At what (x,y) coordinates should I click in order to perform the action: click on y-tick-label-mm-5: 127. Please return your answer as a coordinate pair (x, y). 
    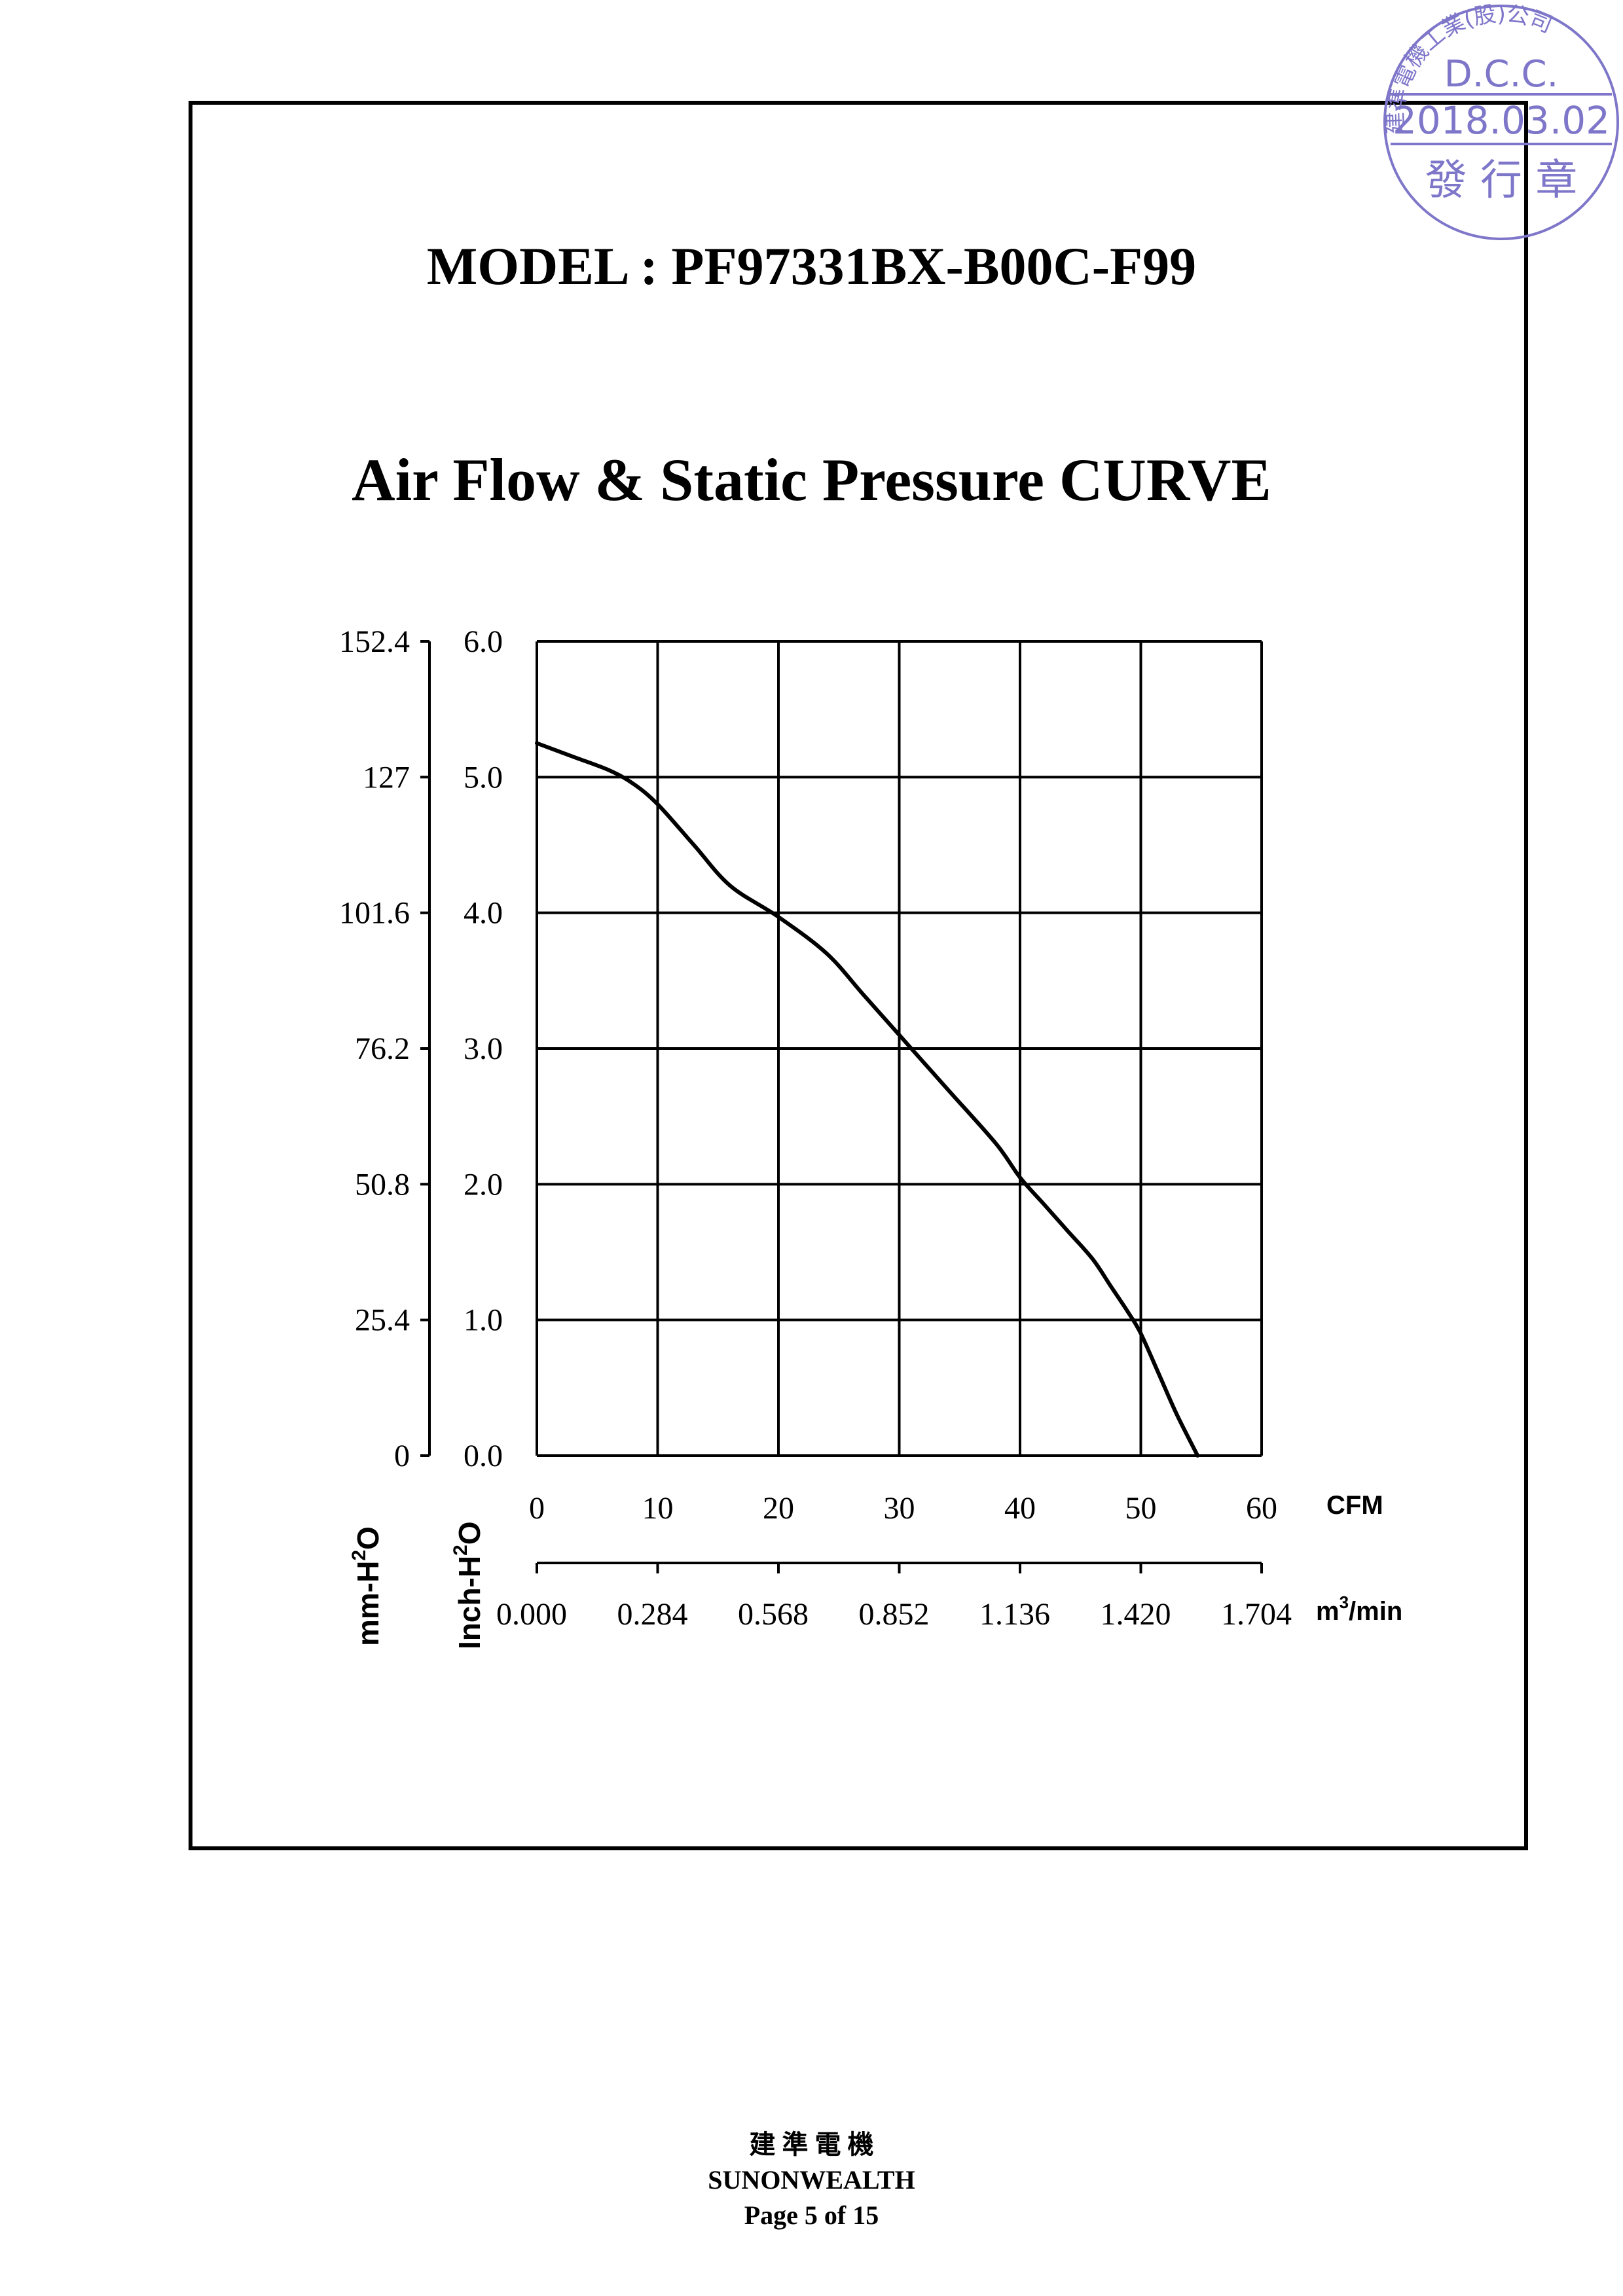
    Looking at the image, I should click on (386, 777).